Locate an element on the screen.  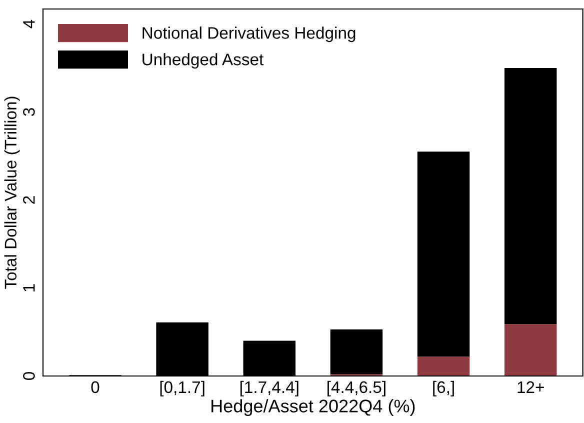
x-tick-label: 12+ is located at coordinates (531, 387).